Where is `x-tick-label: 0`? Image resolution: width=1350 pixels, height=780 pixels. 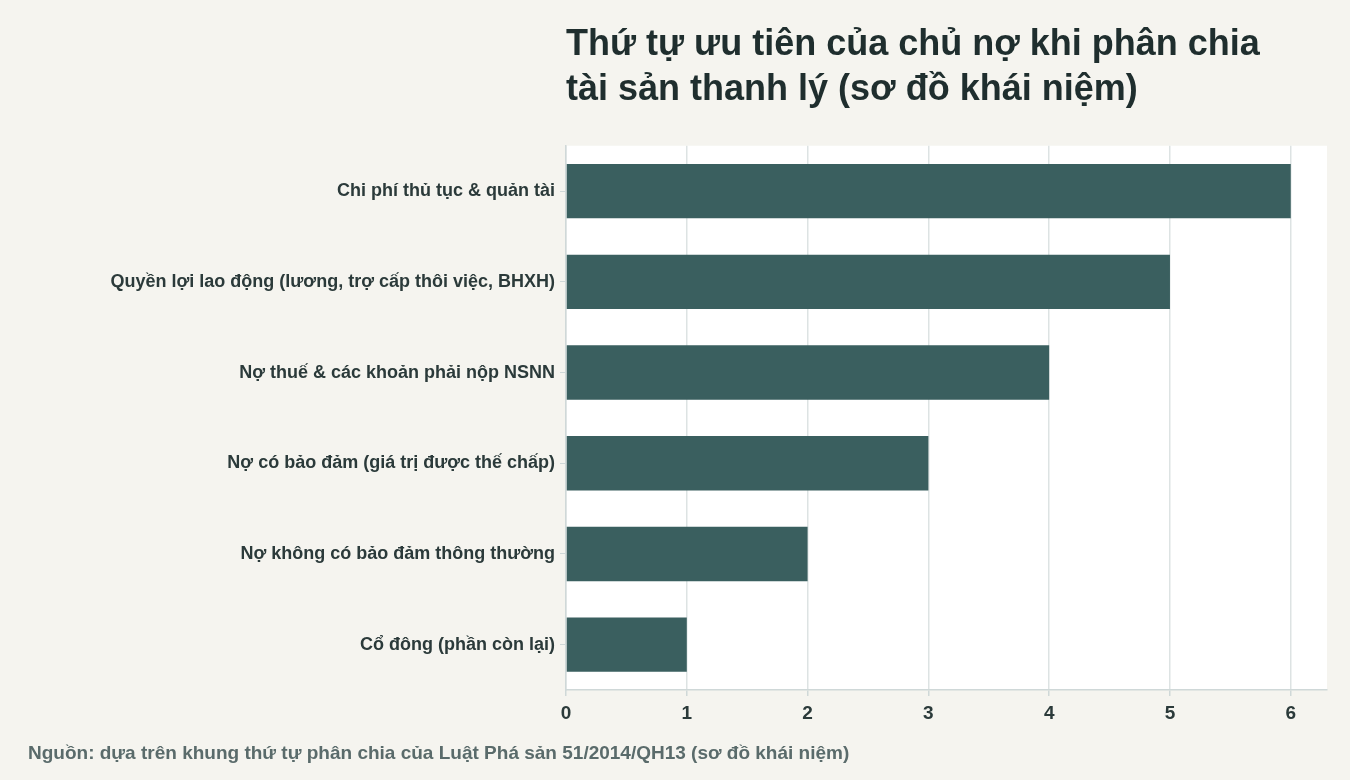 x-tick-label: 0 is located at coordinates (566, 712).